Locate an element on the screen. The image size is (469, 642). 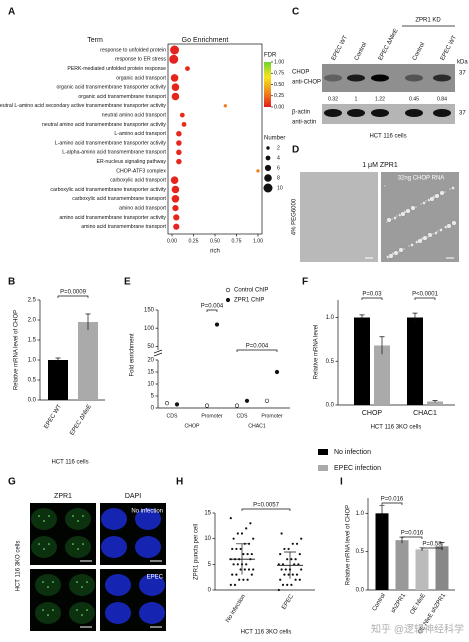
annotation: P<0.0001 is located at coordinates (425, 295).